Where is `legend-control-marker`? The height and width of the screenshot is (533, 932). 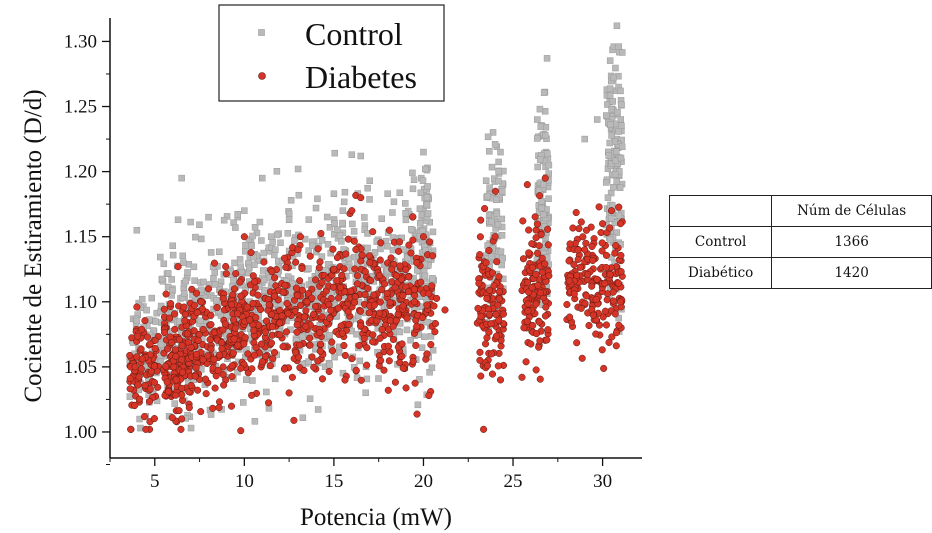 legend-control-marker is located at coordinates (261, 32).